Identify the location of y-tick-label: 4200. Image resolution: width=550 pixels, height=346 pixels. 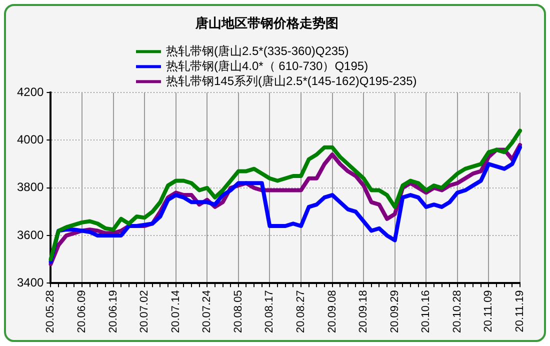
(30, 91).